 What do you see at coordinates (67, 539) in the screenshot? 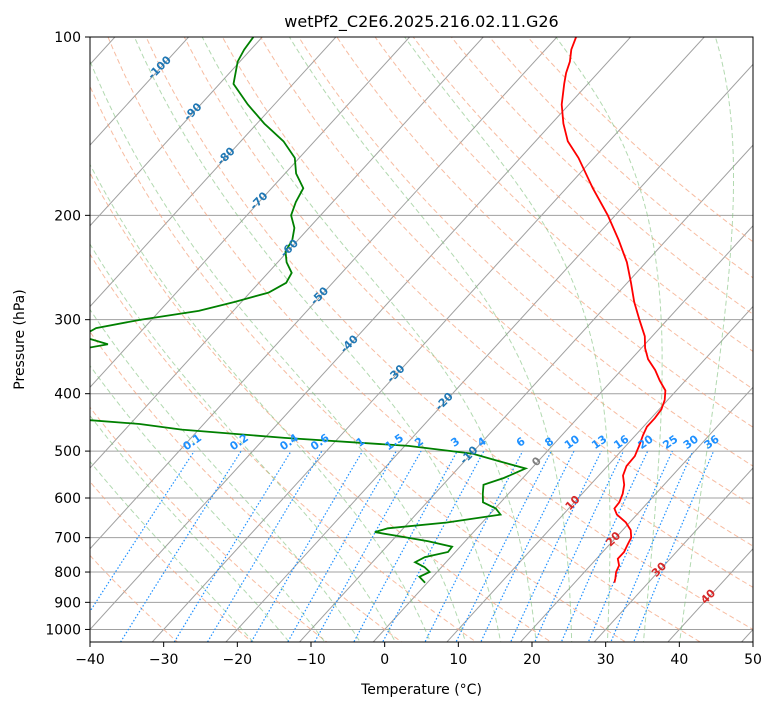
I see `y-tick-label: 700` at bounding box center [67, 539].